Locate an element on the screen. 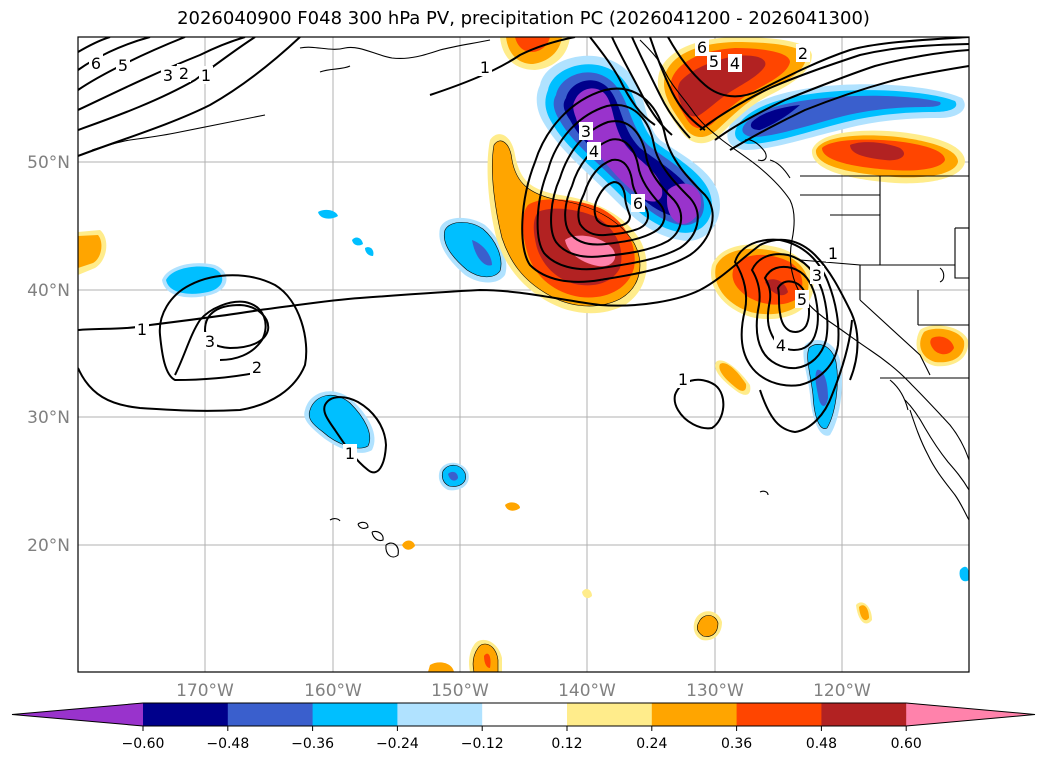 The width and height of the screenshot is (1047, 765). colorbar-tick-label: −0.48 is located at coordinates (227, 744).